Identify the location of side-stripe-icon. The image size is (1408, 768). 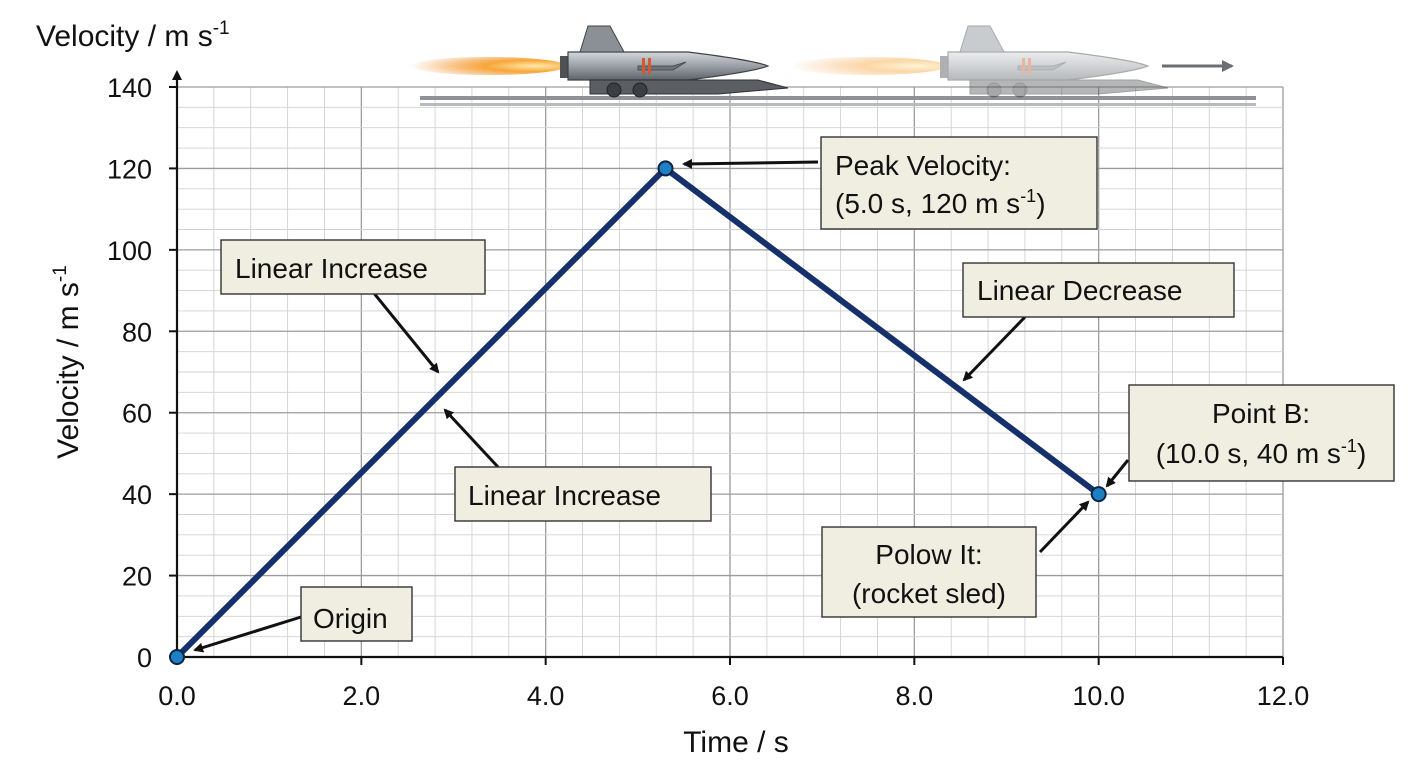
(1042, 66).